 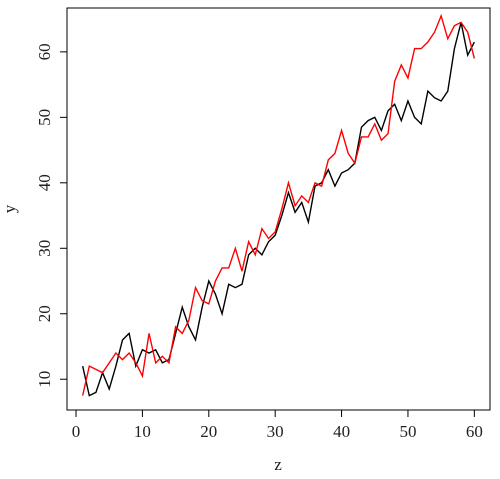 What do you see at coordinates (44, 313) in the screenshot?
I see `y-tick-label: 20` at bounding box center [44, 313].